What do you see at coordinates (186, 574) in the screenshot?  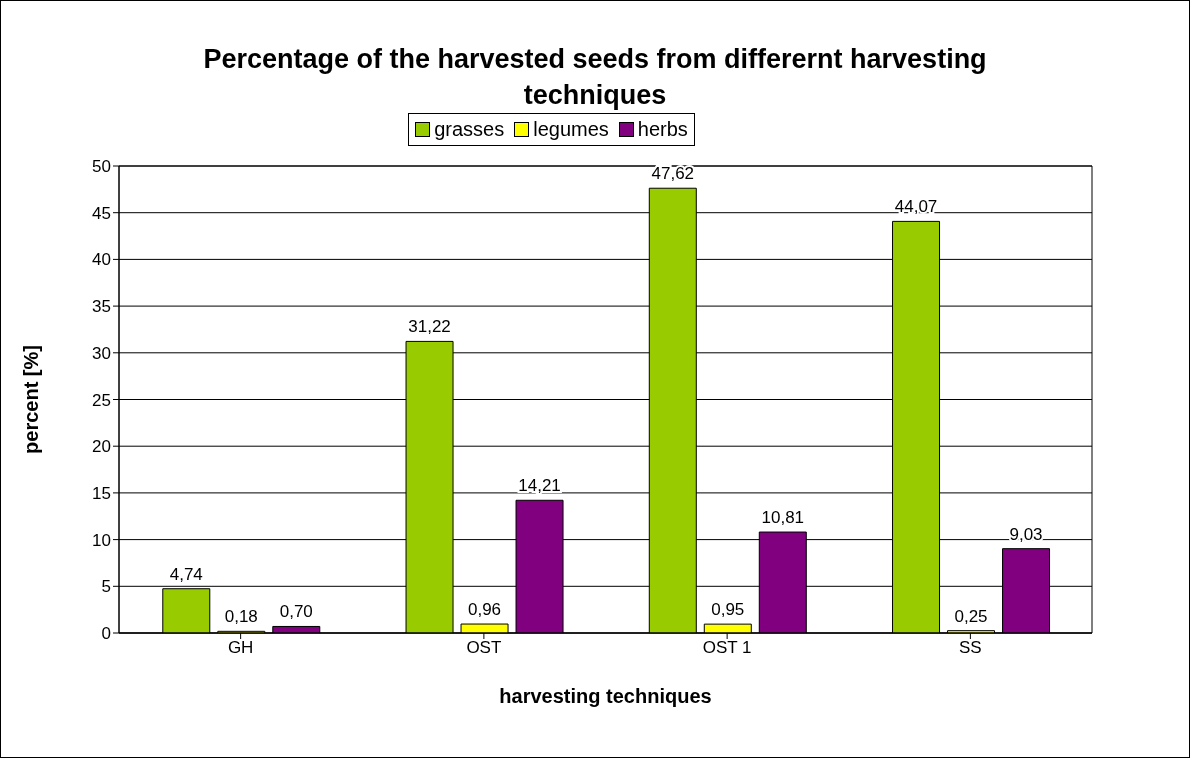 I see `data-label: 4,74` at bounding box center [186, 574].